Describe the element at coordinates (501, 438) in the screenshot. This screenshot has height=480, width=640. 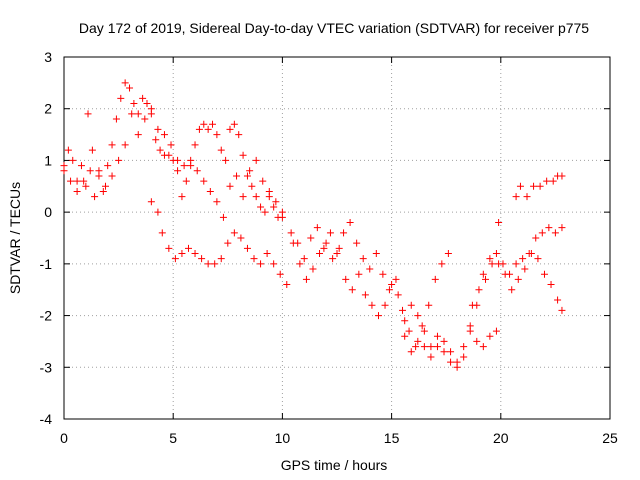
I see `x-tick-label: 20` at that location.